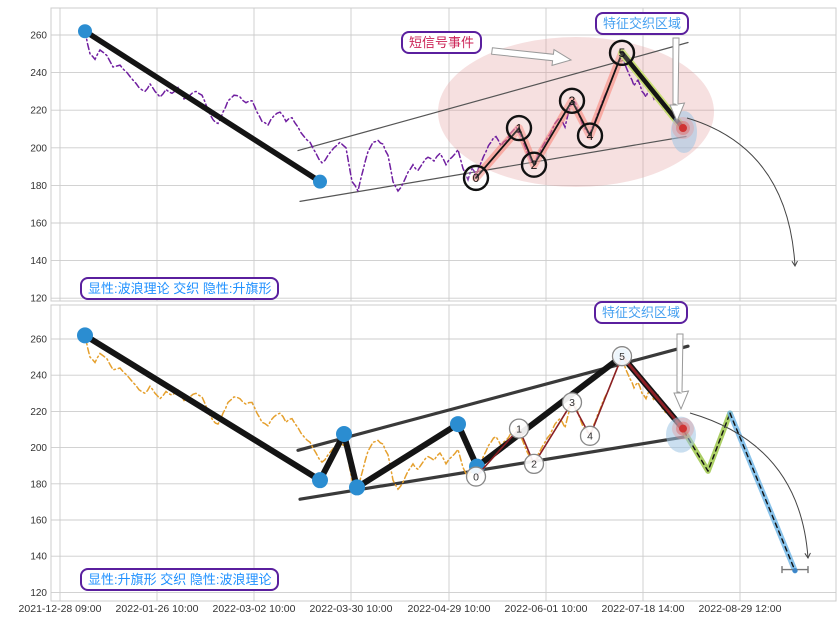 This screenshot has height=617, width=839. What do you see at coordinates (532, 57) in the screenshot?
I see `signal-event-arrow-icon` at bounding box center [532, 57].